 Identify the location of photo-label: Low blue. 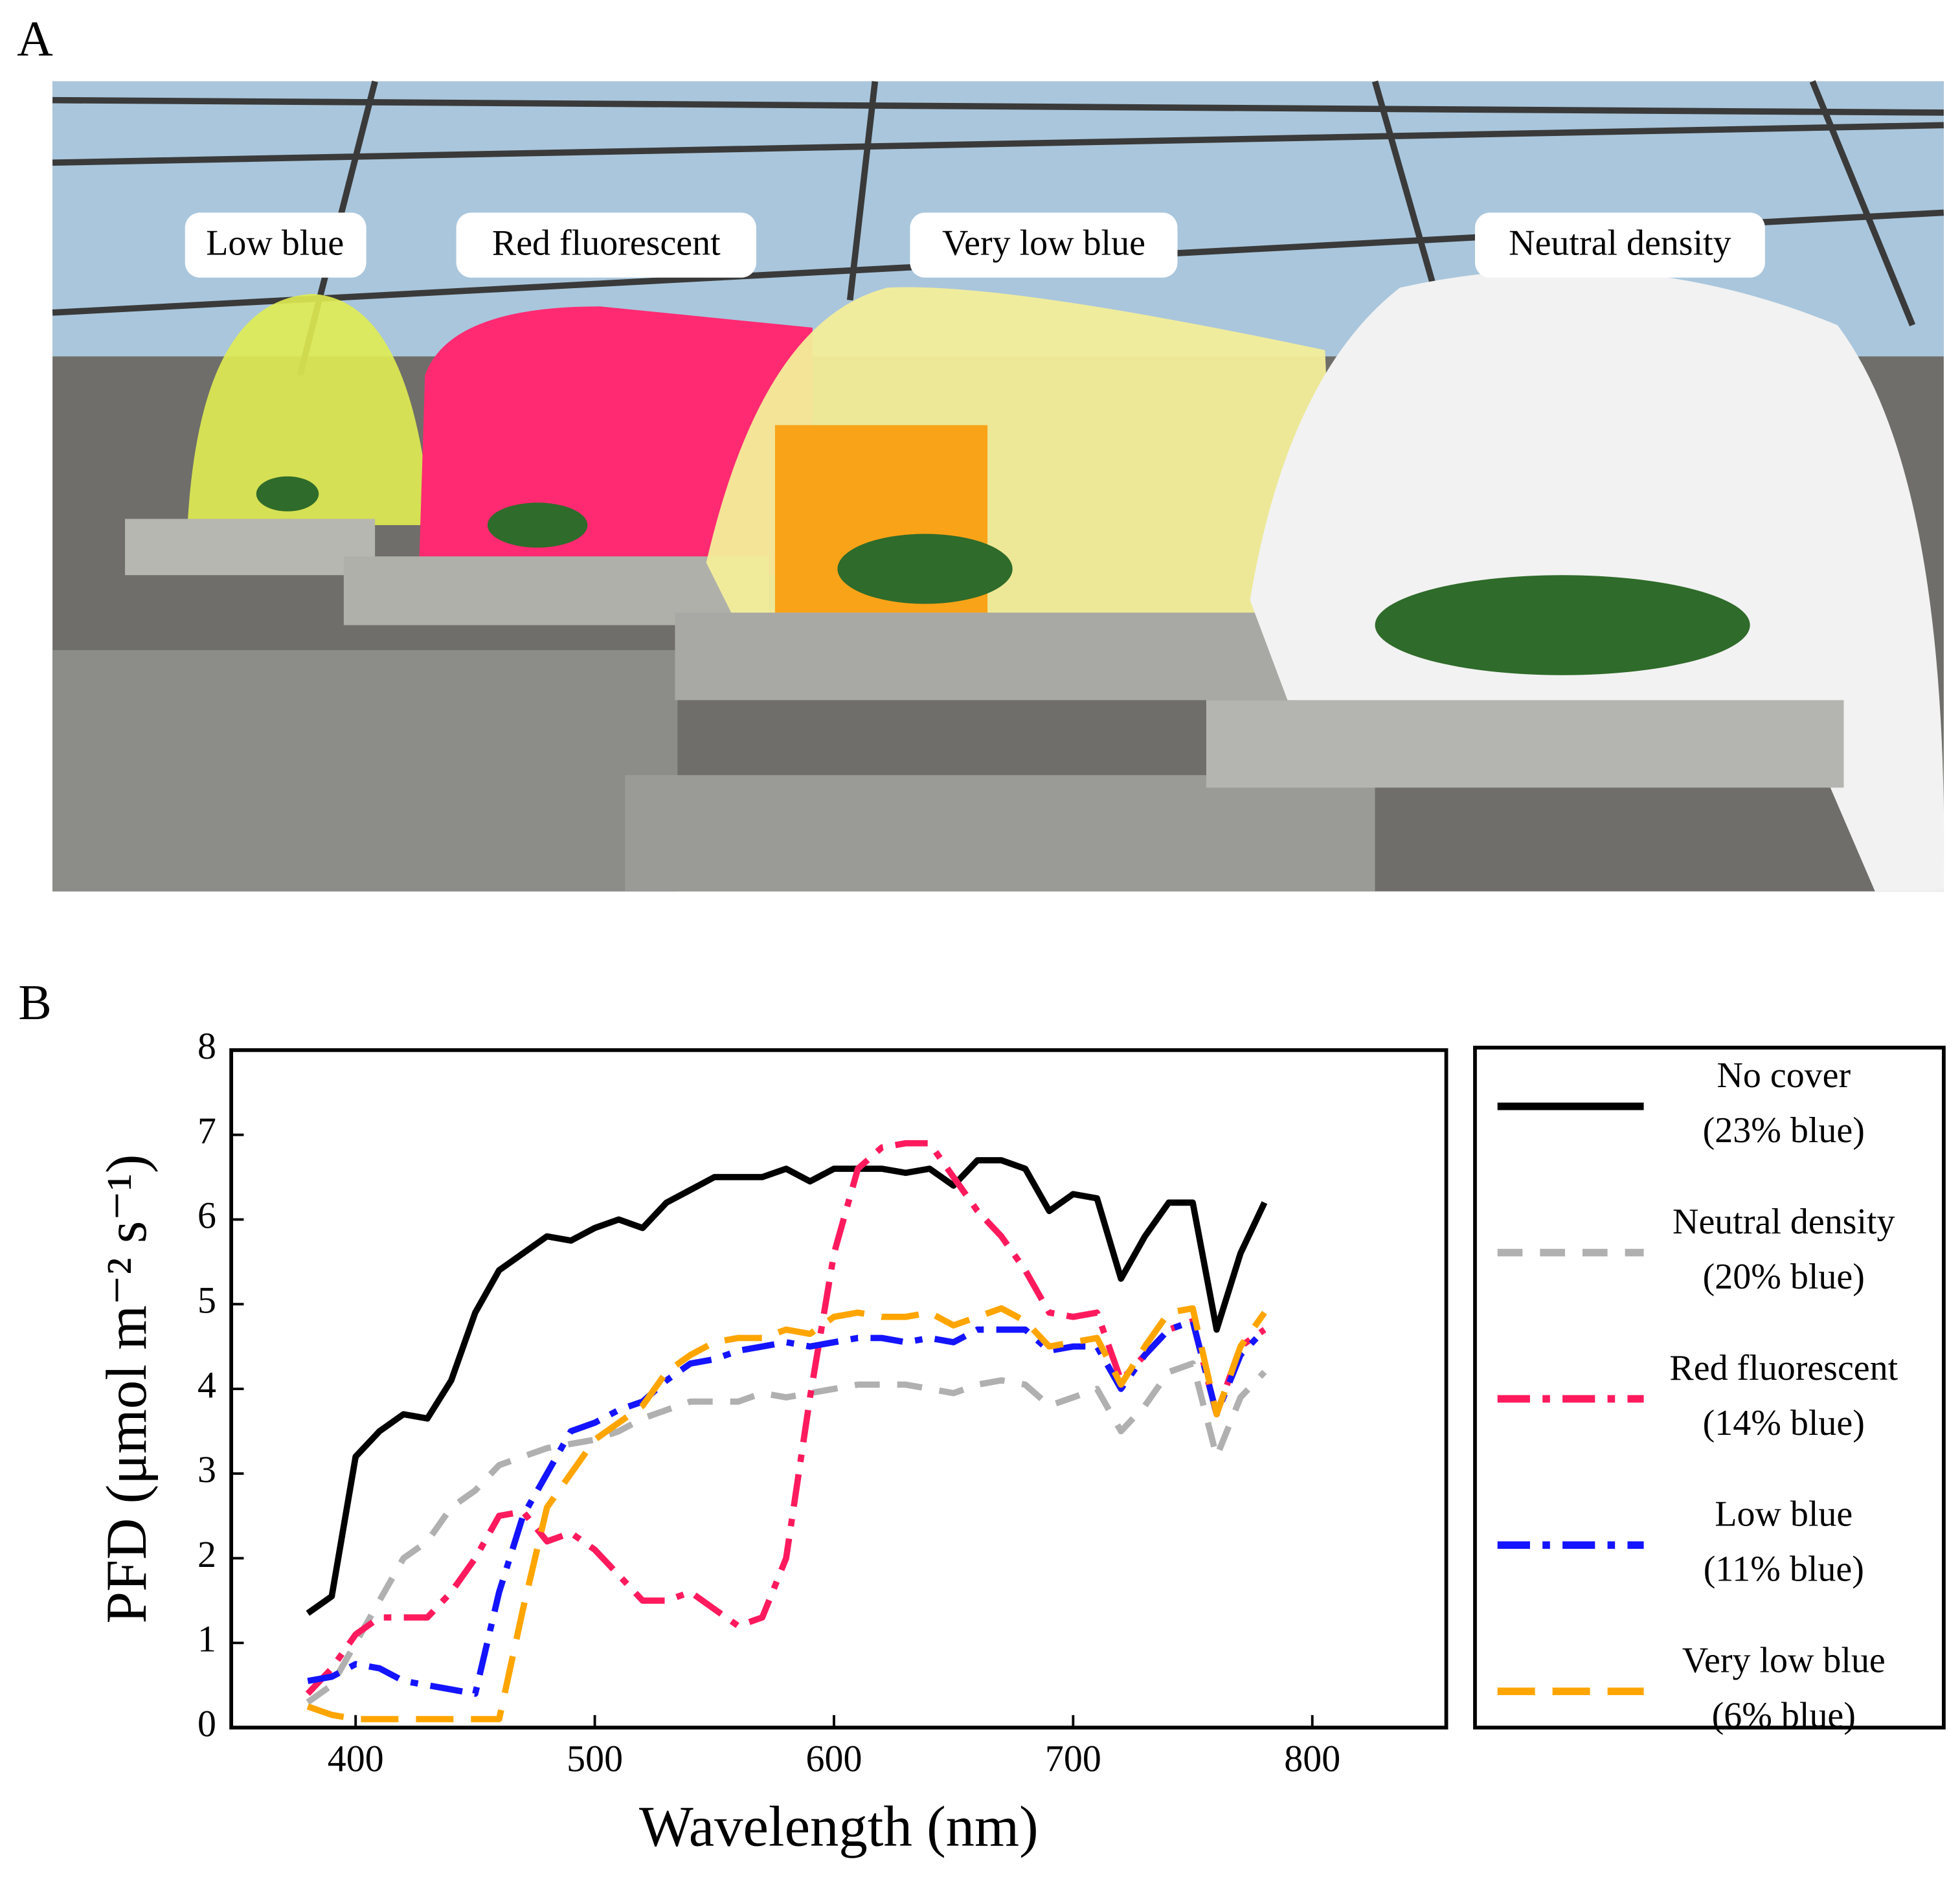
(275, 243).